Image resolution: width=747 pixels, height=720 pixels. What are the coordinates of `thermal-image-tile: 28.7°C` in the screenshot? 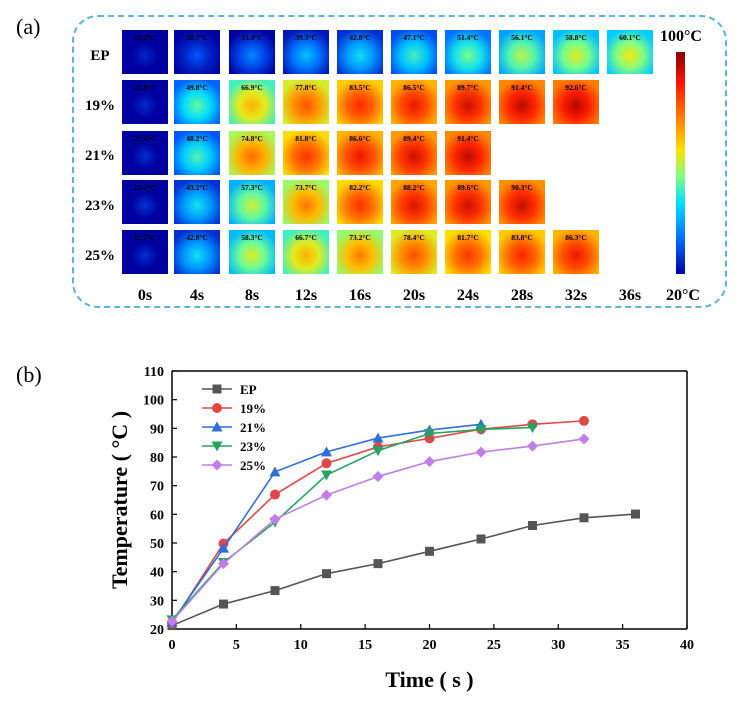 It's located at (197, 52).